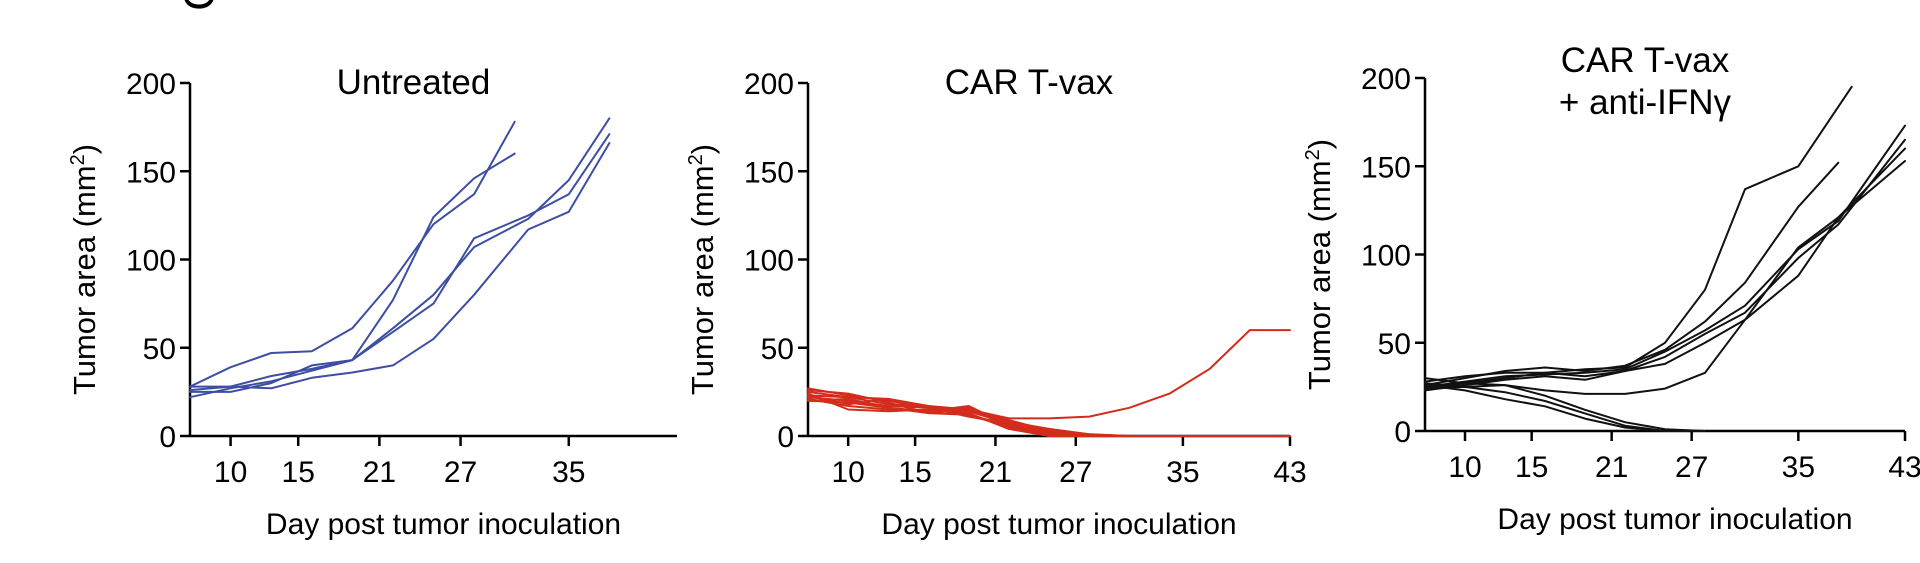 The width and height of the screenshot is (1920, 563). Describe the element at coordinates (1182, 472) in the screenshot. I see `chart-2-xtick-label: 35` at that location.